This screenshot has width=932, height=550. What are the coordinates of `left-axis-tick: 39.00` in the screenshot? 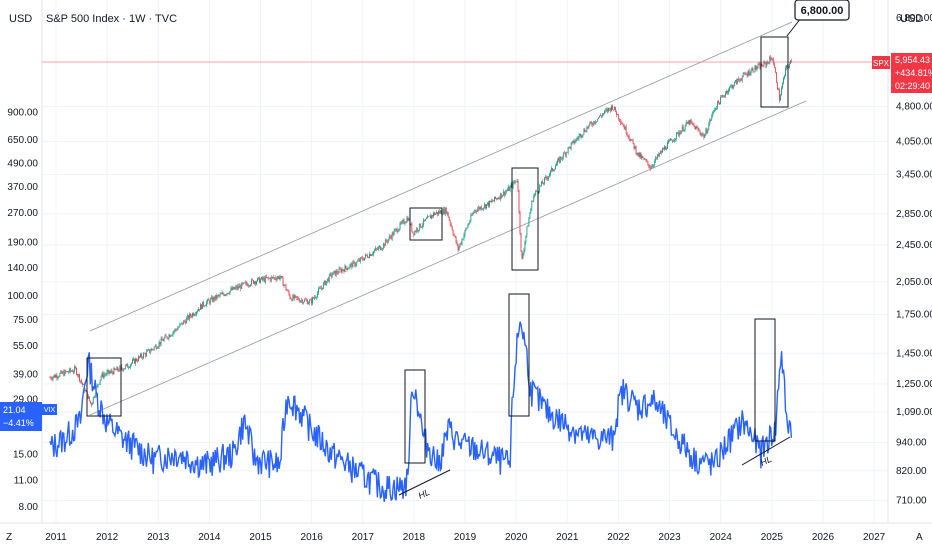 It's located at (25, 375).